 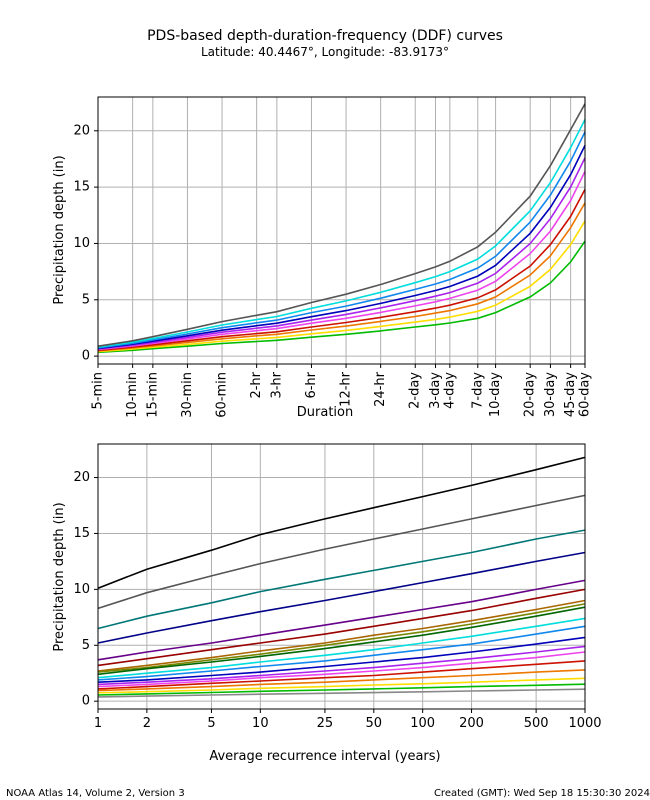 What do you see at coordinates (81, 589) in the screenshot?
I see `bottom-y-tick-label: 10` at bounding box center [81, 589].